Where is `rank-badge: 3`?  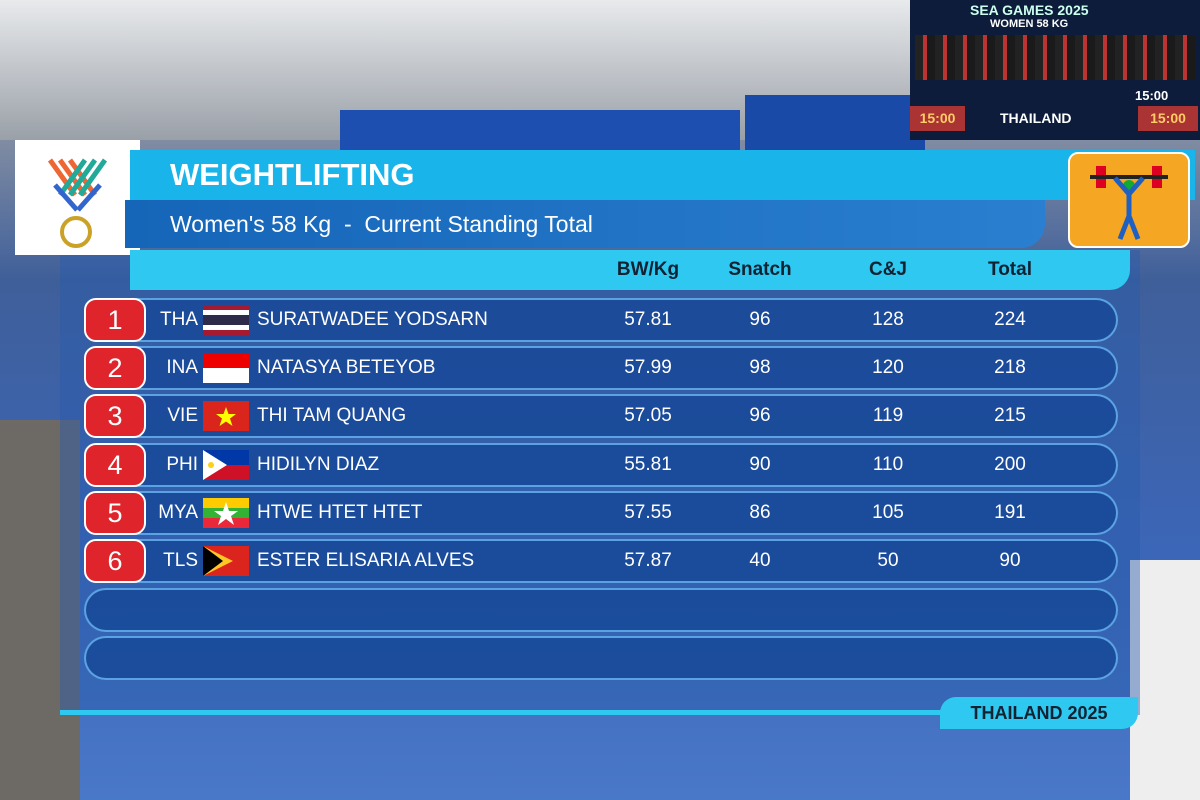
rank-badge: 3 is located at coordinates (115, 416).